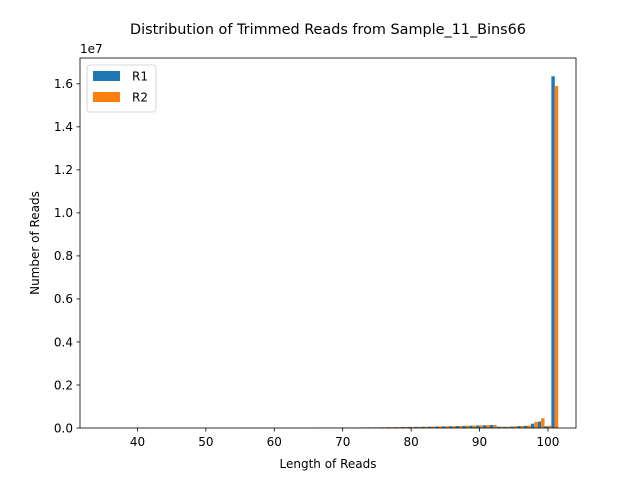 The image size is (640, 480). Describe the element at coordinates (342, 442) in the screenshot. I see `x-tick-label-70: 70` at that location.